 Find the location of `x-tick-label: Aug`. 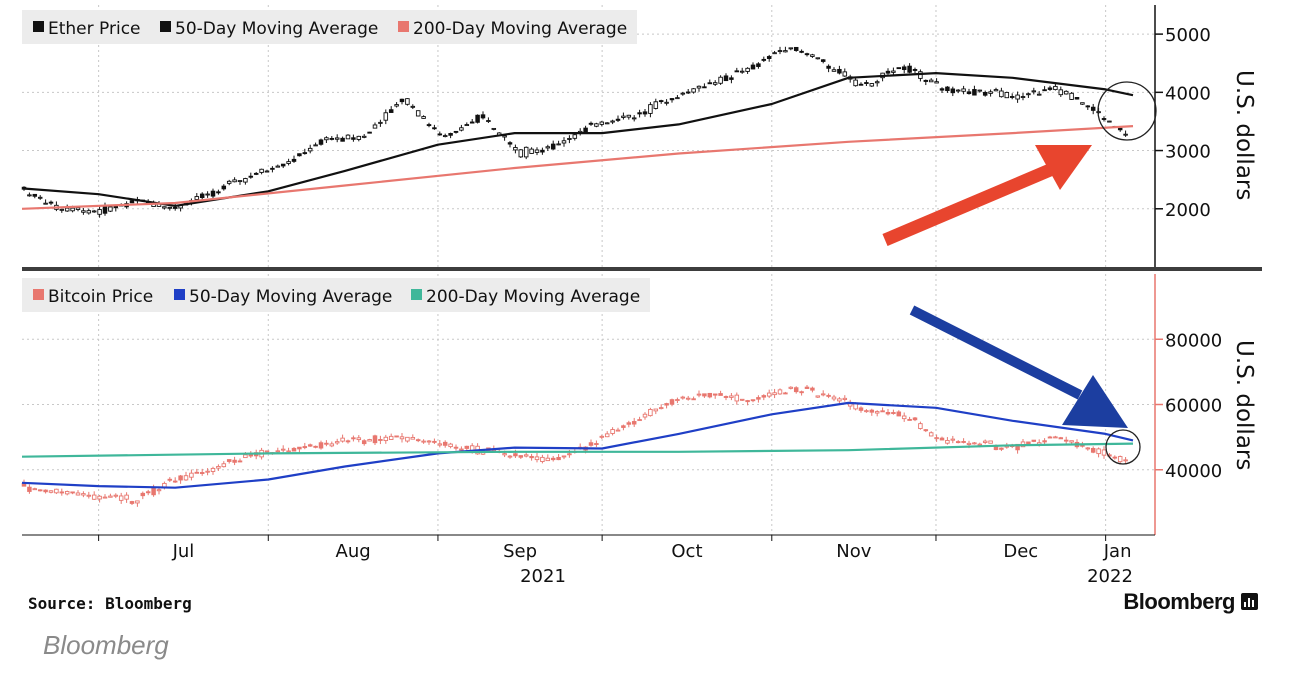

x-tick-label: Aug is located at coordinates (353, 551).